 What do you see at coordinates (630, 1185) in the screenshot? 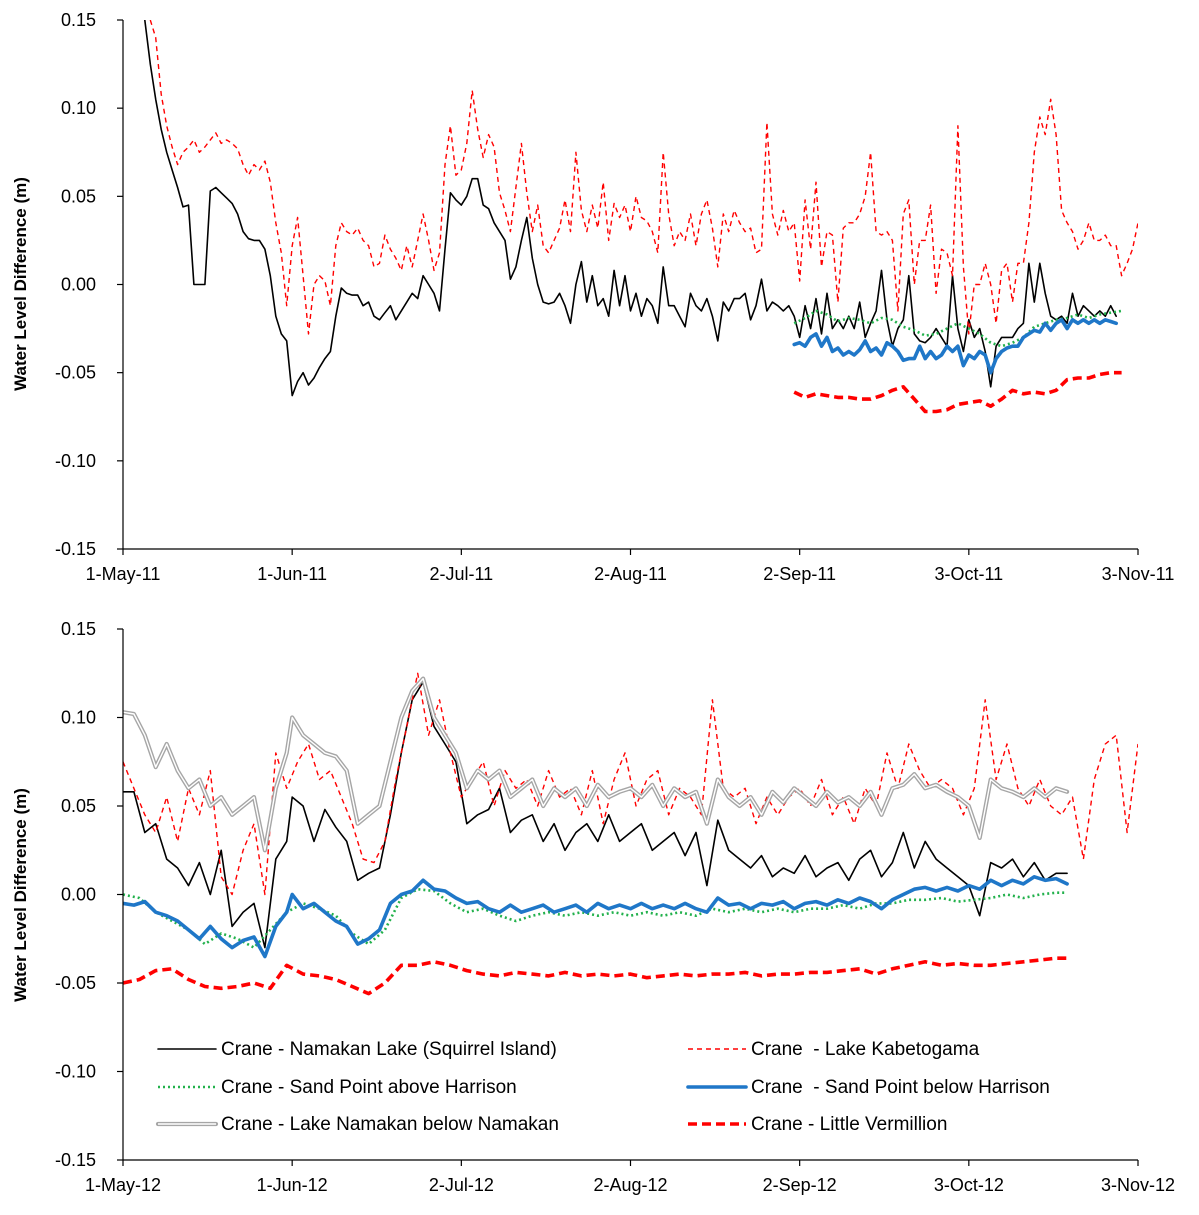
I see `x-tick-label: 2-Aug-12` at bounding box center [630, 1185].